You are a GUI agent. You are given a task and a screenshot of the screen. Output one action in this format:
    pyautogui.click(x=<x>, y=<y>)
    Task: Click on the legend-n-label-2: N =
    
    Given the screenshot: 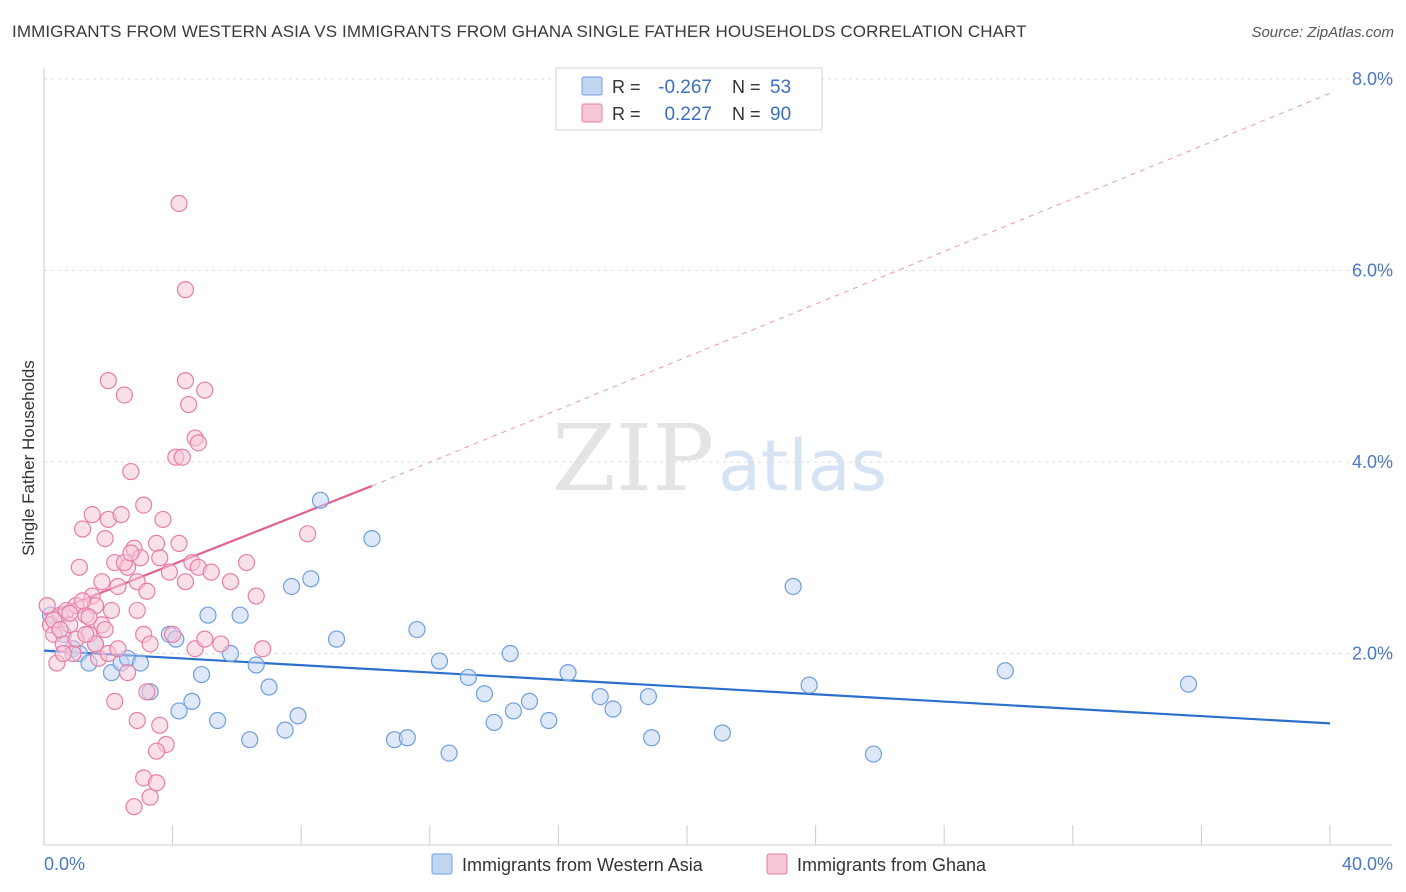 What is the action you would take?
    pyautogui.click(x=746, y=114)
    